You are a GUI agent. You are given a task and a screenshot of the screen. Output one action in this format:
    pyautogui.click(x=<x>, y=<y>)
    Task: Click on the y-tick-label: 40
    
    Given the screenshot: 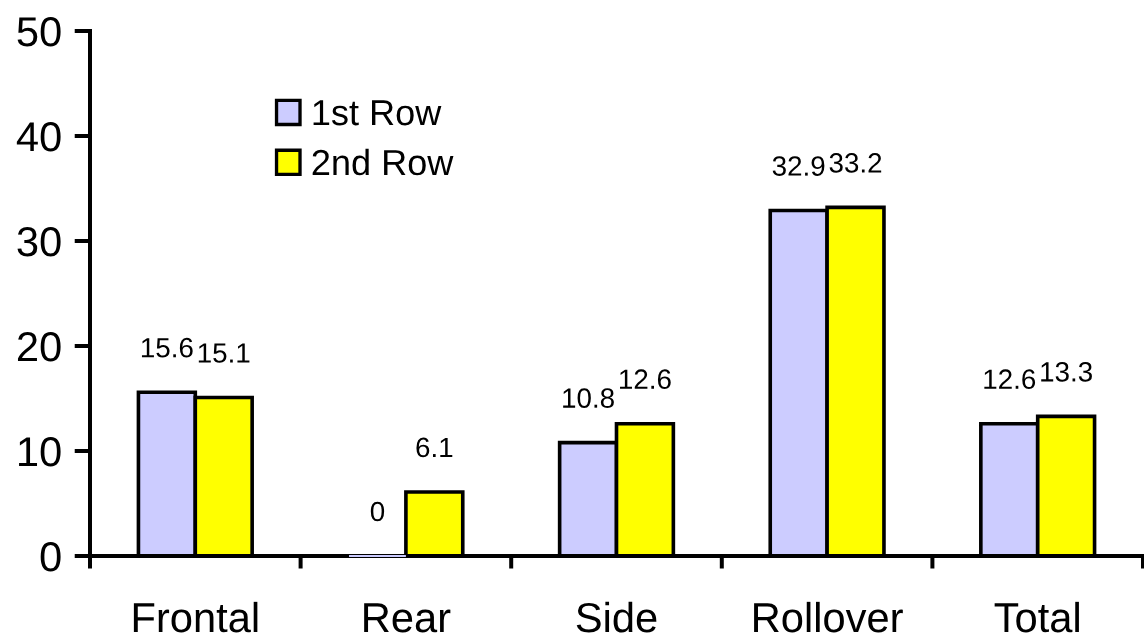 What is the action you would take?
    pyautogui.click(x=38, y=137)
    